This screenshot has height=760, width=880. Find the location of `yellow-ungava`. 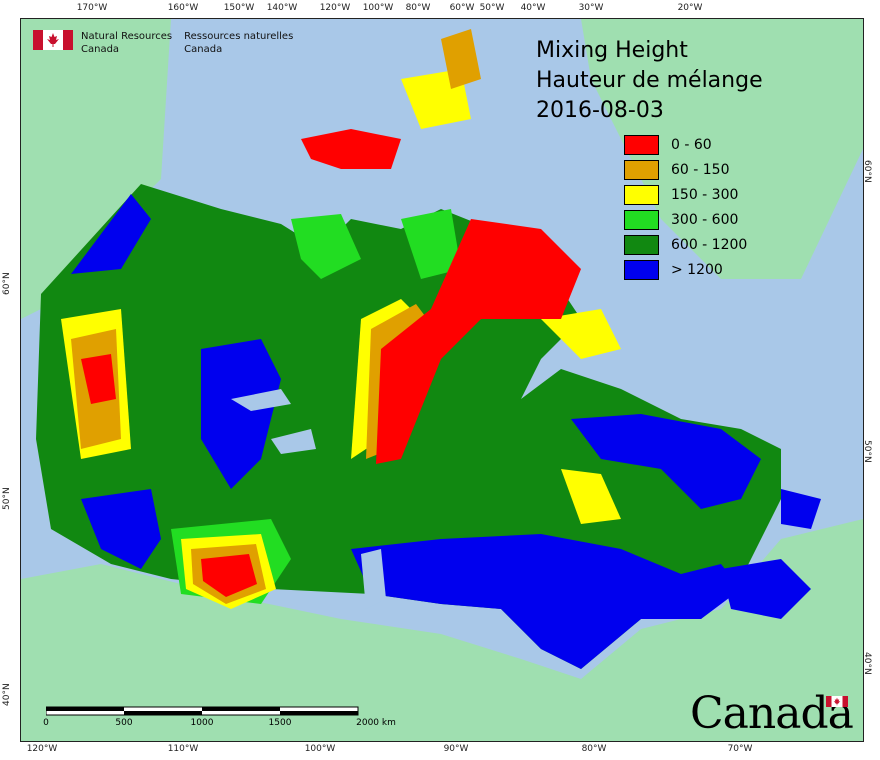

yellow-ungava is located at coordinates (581, 334).